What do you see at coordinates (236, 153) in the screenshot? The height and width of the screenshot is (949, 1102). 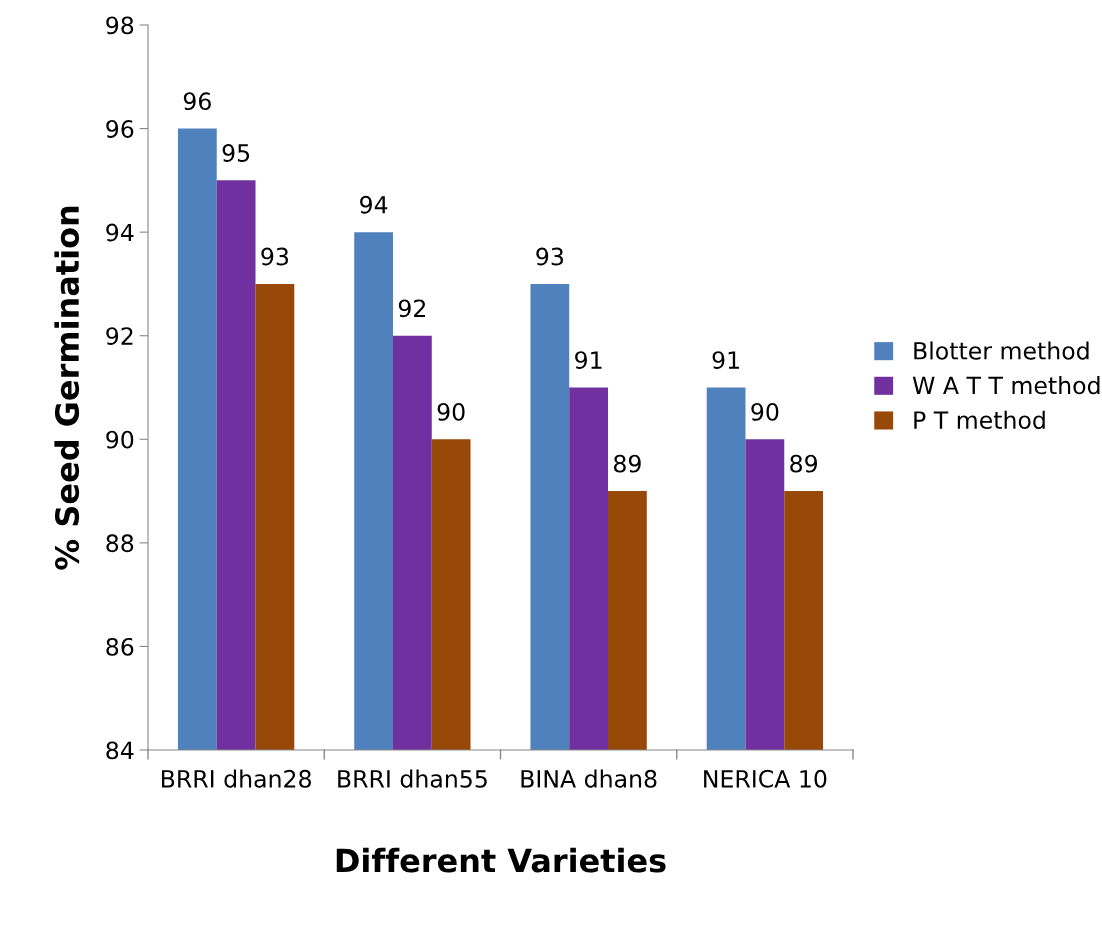 I see `data-label: 95` at bounding box center [236, 153].